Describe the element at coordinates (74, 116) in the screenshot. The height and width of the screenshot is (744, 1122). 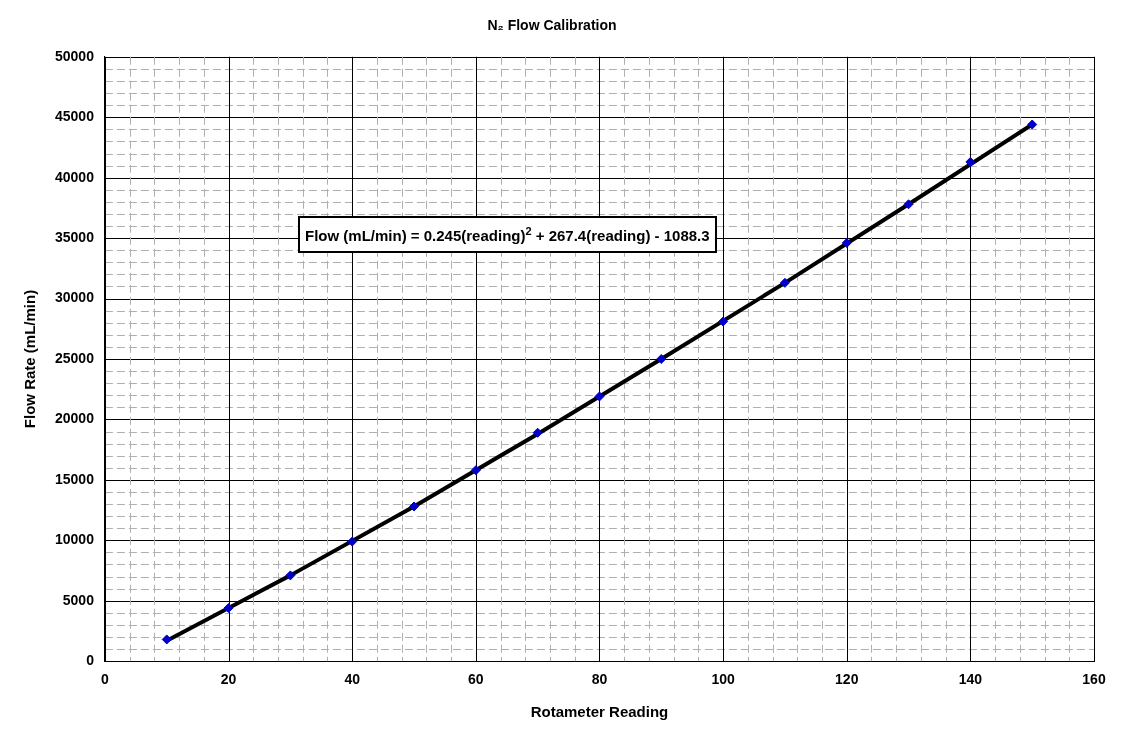
I see `y-tick-label: 45000` at that location.